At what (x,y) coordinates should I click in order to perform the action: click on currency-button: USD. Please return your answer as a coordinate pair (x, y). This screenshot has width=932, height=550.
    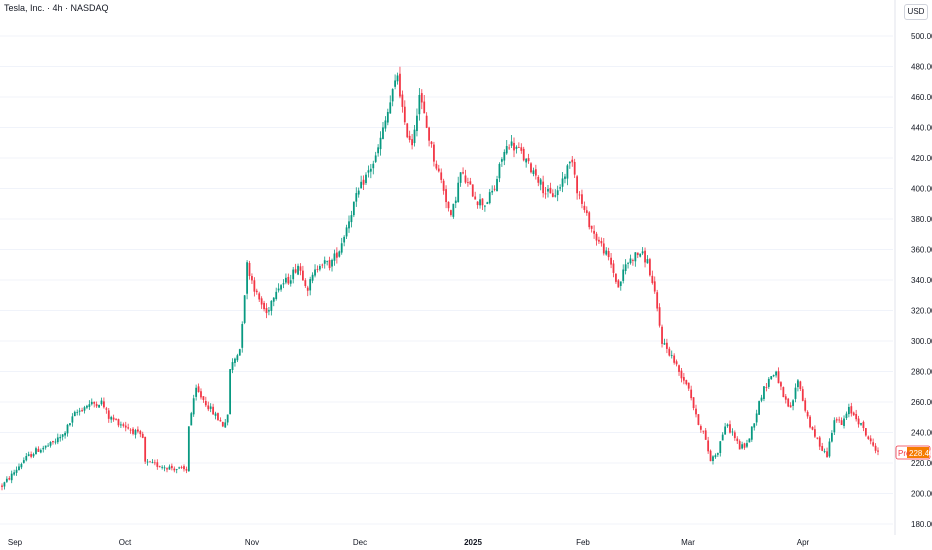
    Looking at the image, I should click on (916, 12).